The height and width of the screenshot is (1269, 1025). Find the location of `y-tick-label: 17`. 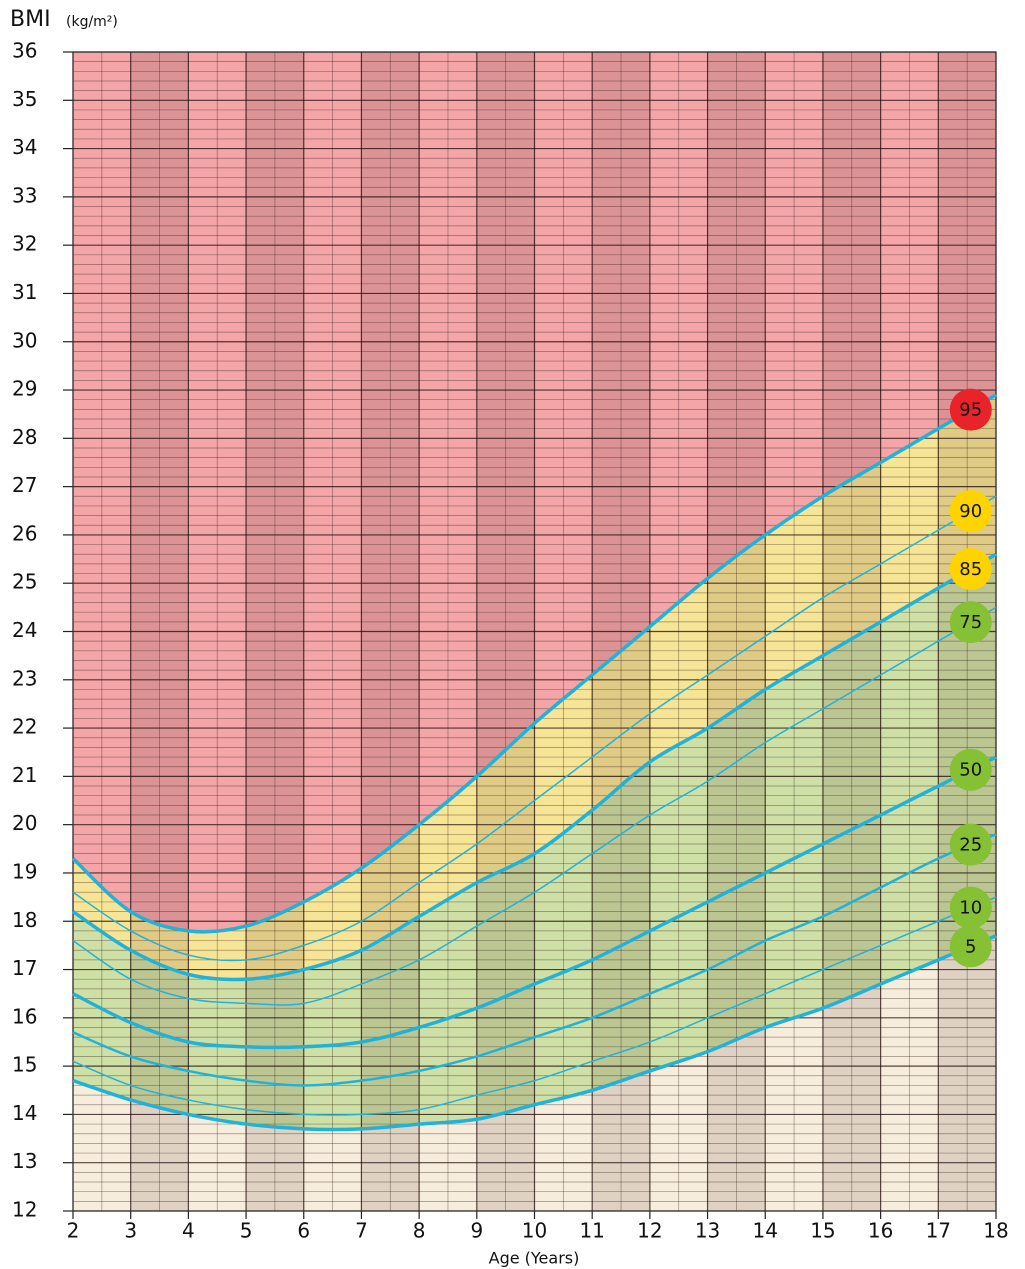

y-tick-label: 17 is located at coordinates (24, 968).